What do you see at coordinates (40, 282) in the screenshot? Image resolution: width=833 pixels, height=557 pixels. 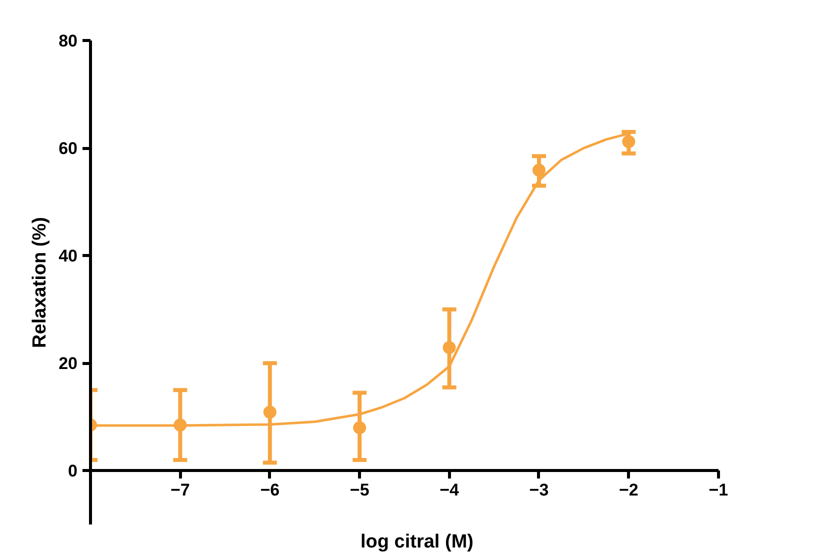 I see `y-axis-title: Relaxation (%)` at bounding box center [40, 282].